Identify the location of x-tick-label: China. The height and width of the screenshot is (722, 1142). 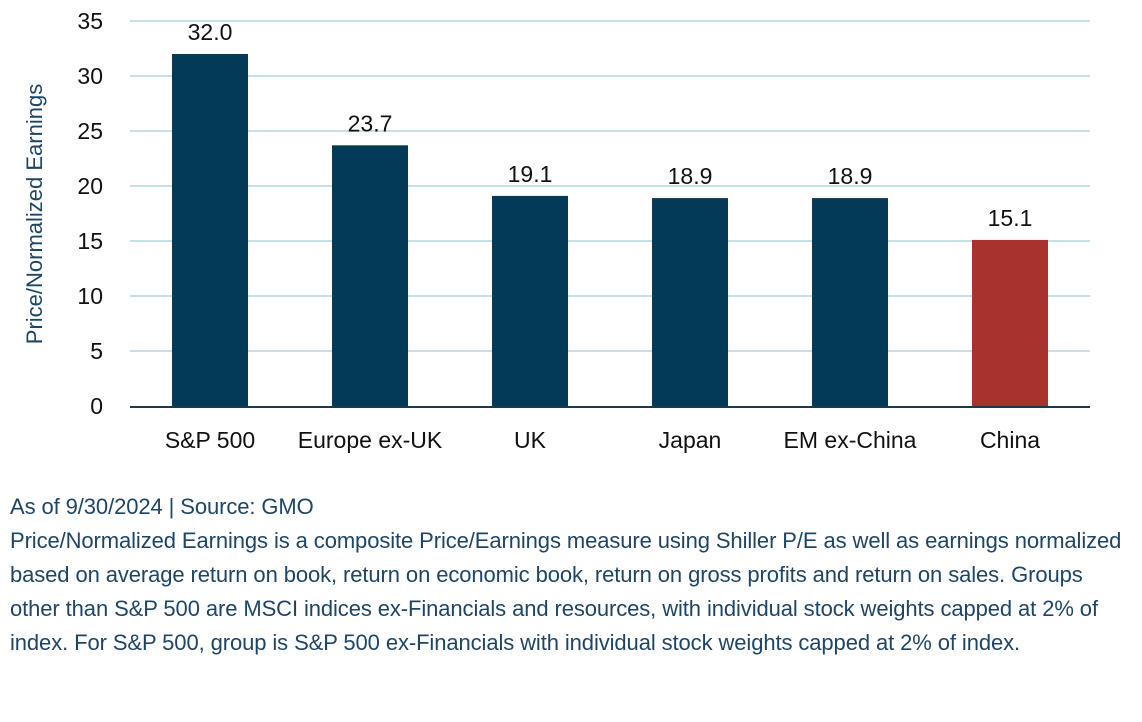
(1010, 440).